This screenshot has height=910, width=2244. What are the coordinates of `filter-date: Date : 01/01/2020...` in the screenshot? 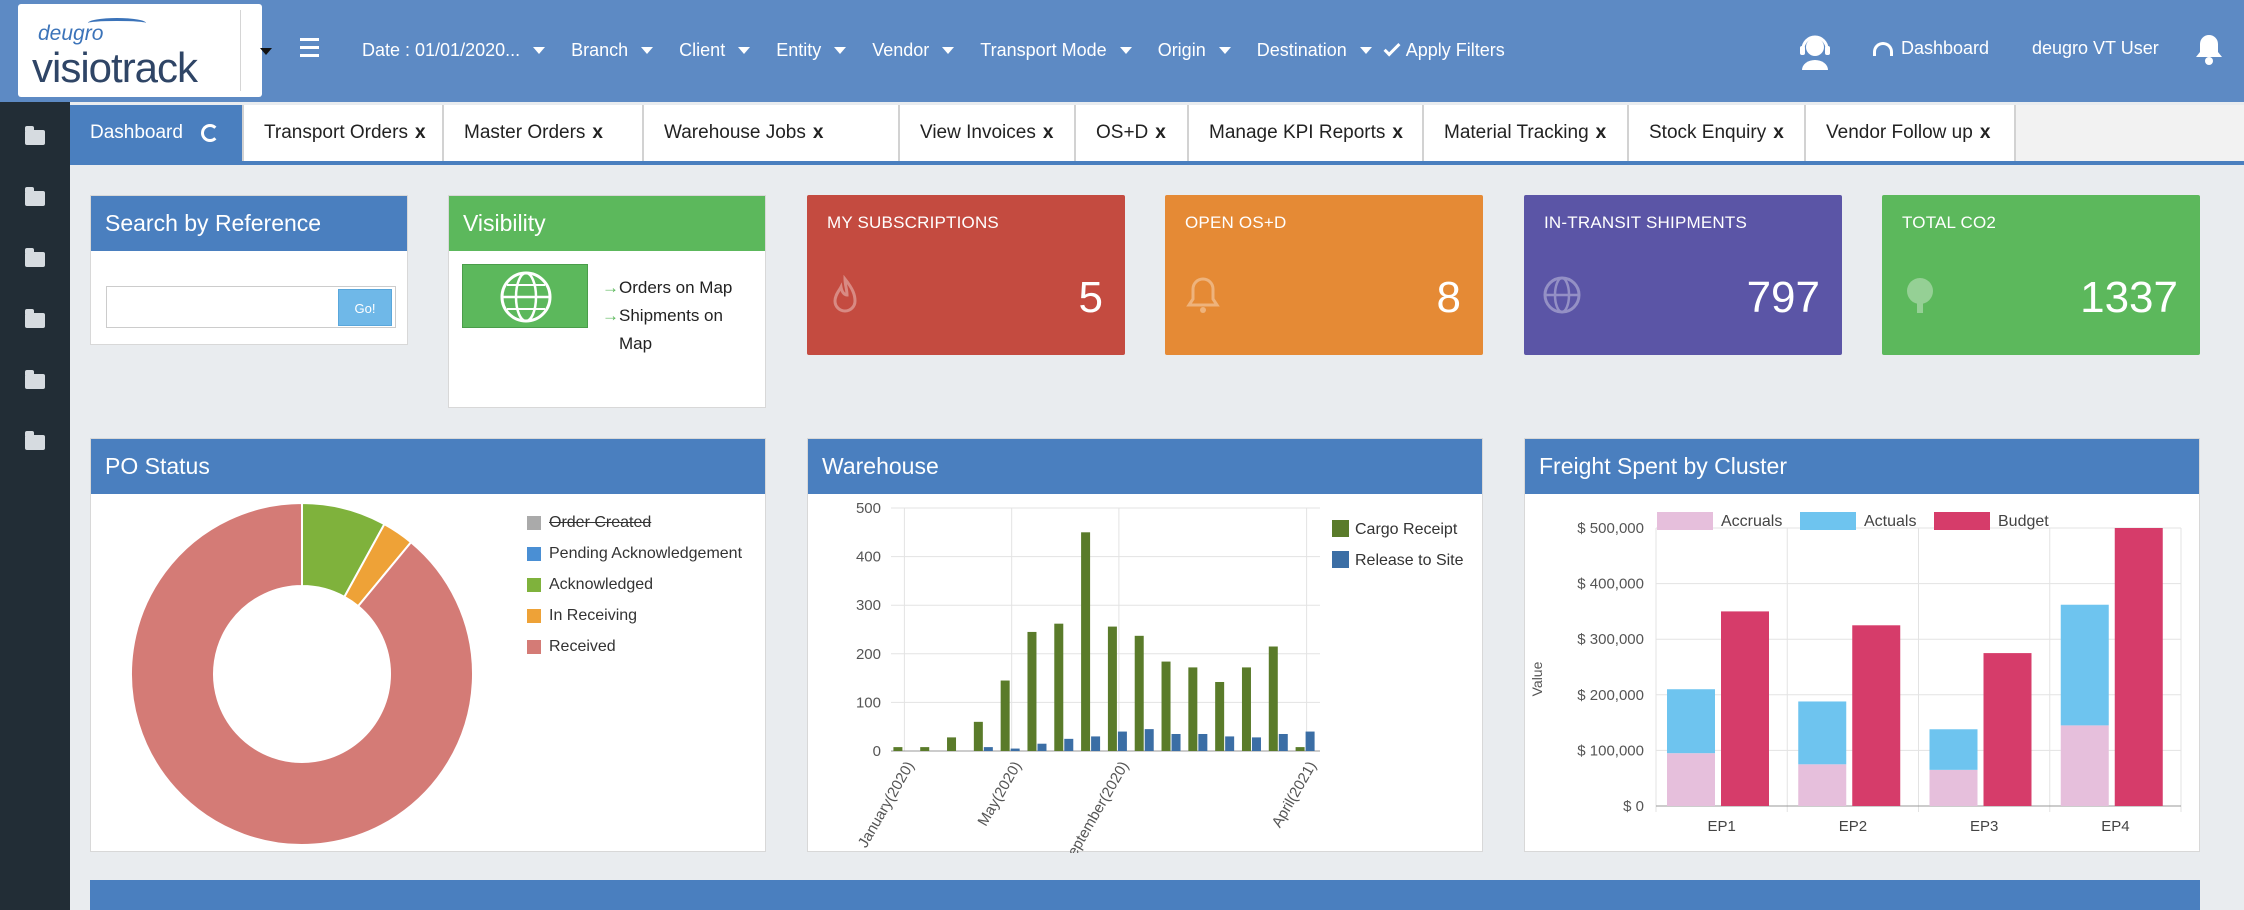 It's located at (454, 50).